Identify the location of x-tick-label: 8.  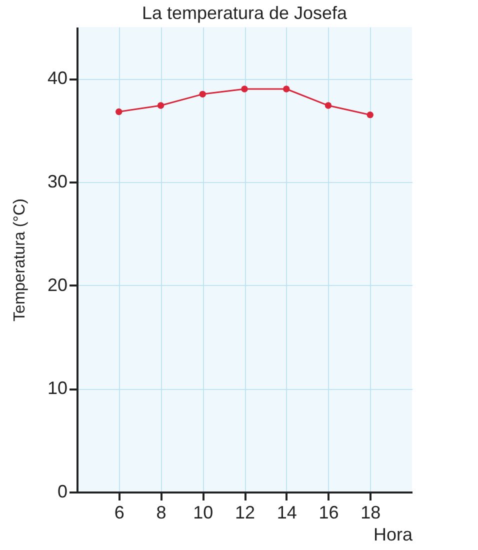
(161, 512).